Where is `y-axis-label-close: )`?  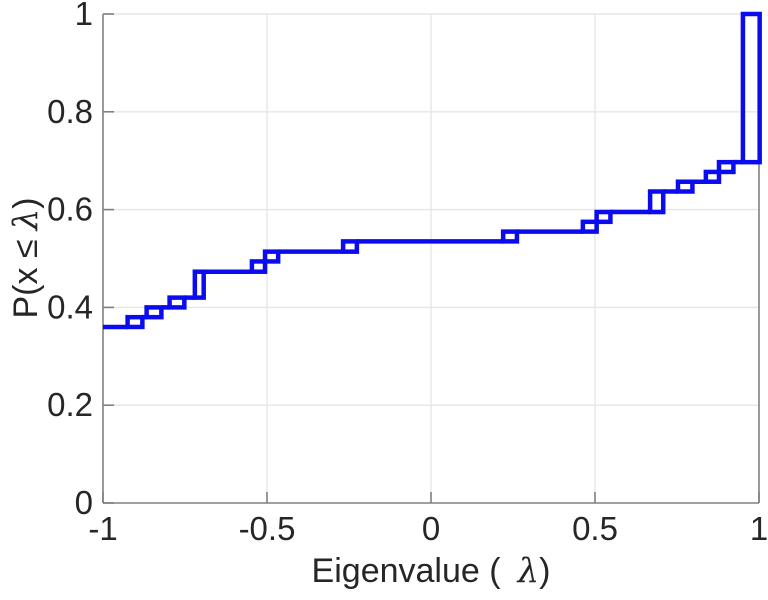 y-axis-label-close: ) is located at coordinates (26, 203).